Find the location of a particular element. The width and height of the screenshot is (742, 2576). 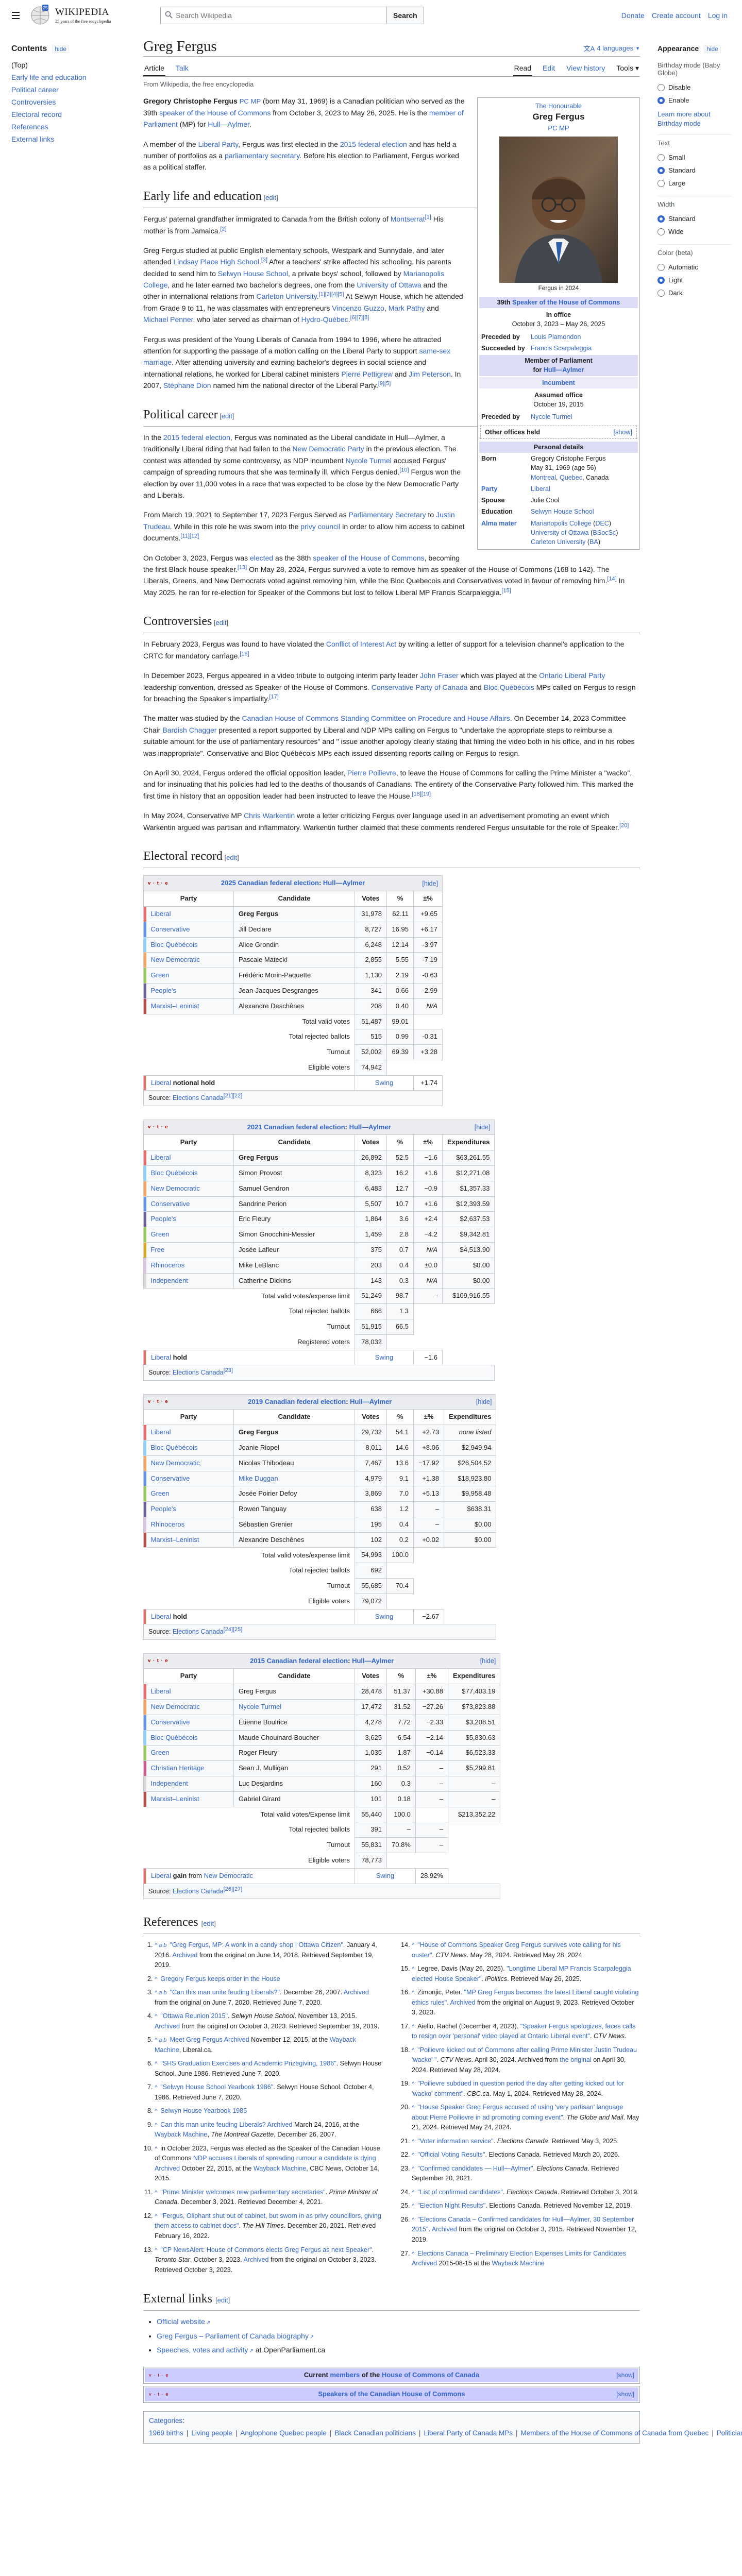

election-link: 2021 Canadian federal election is located at coordinates (296, 1127).